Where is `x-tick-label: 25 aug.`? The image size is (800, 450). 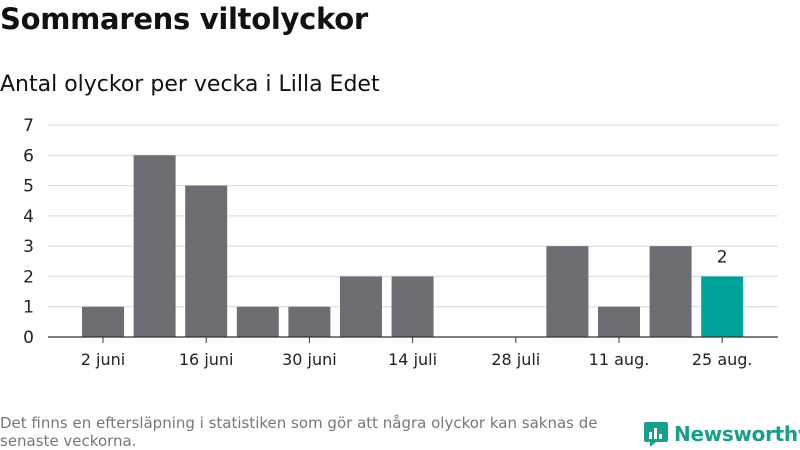 x-tick-label: 25 aug. is located at coordinates (722, 359).